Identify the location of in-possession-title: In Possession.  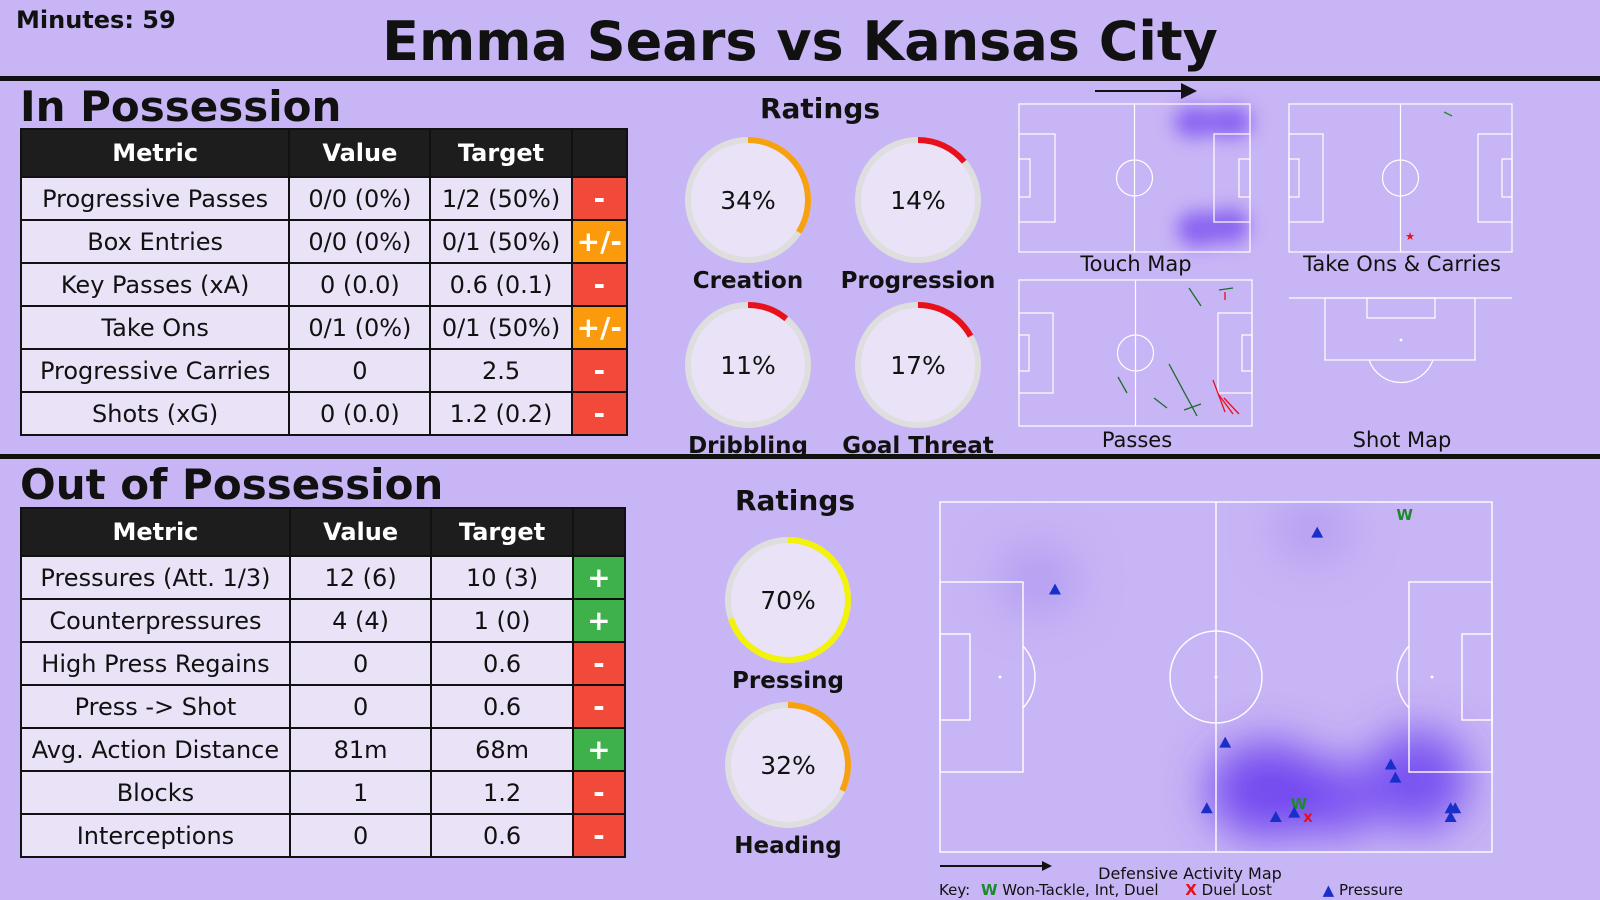
(181, 106).